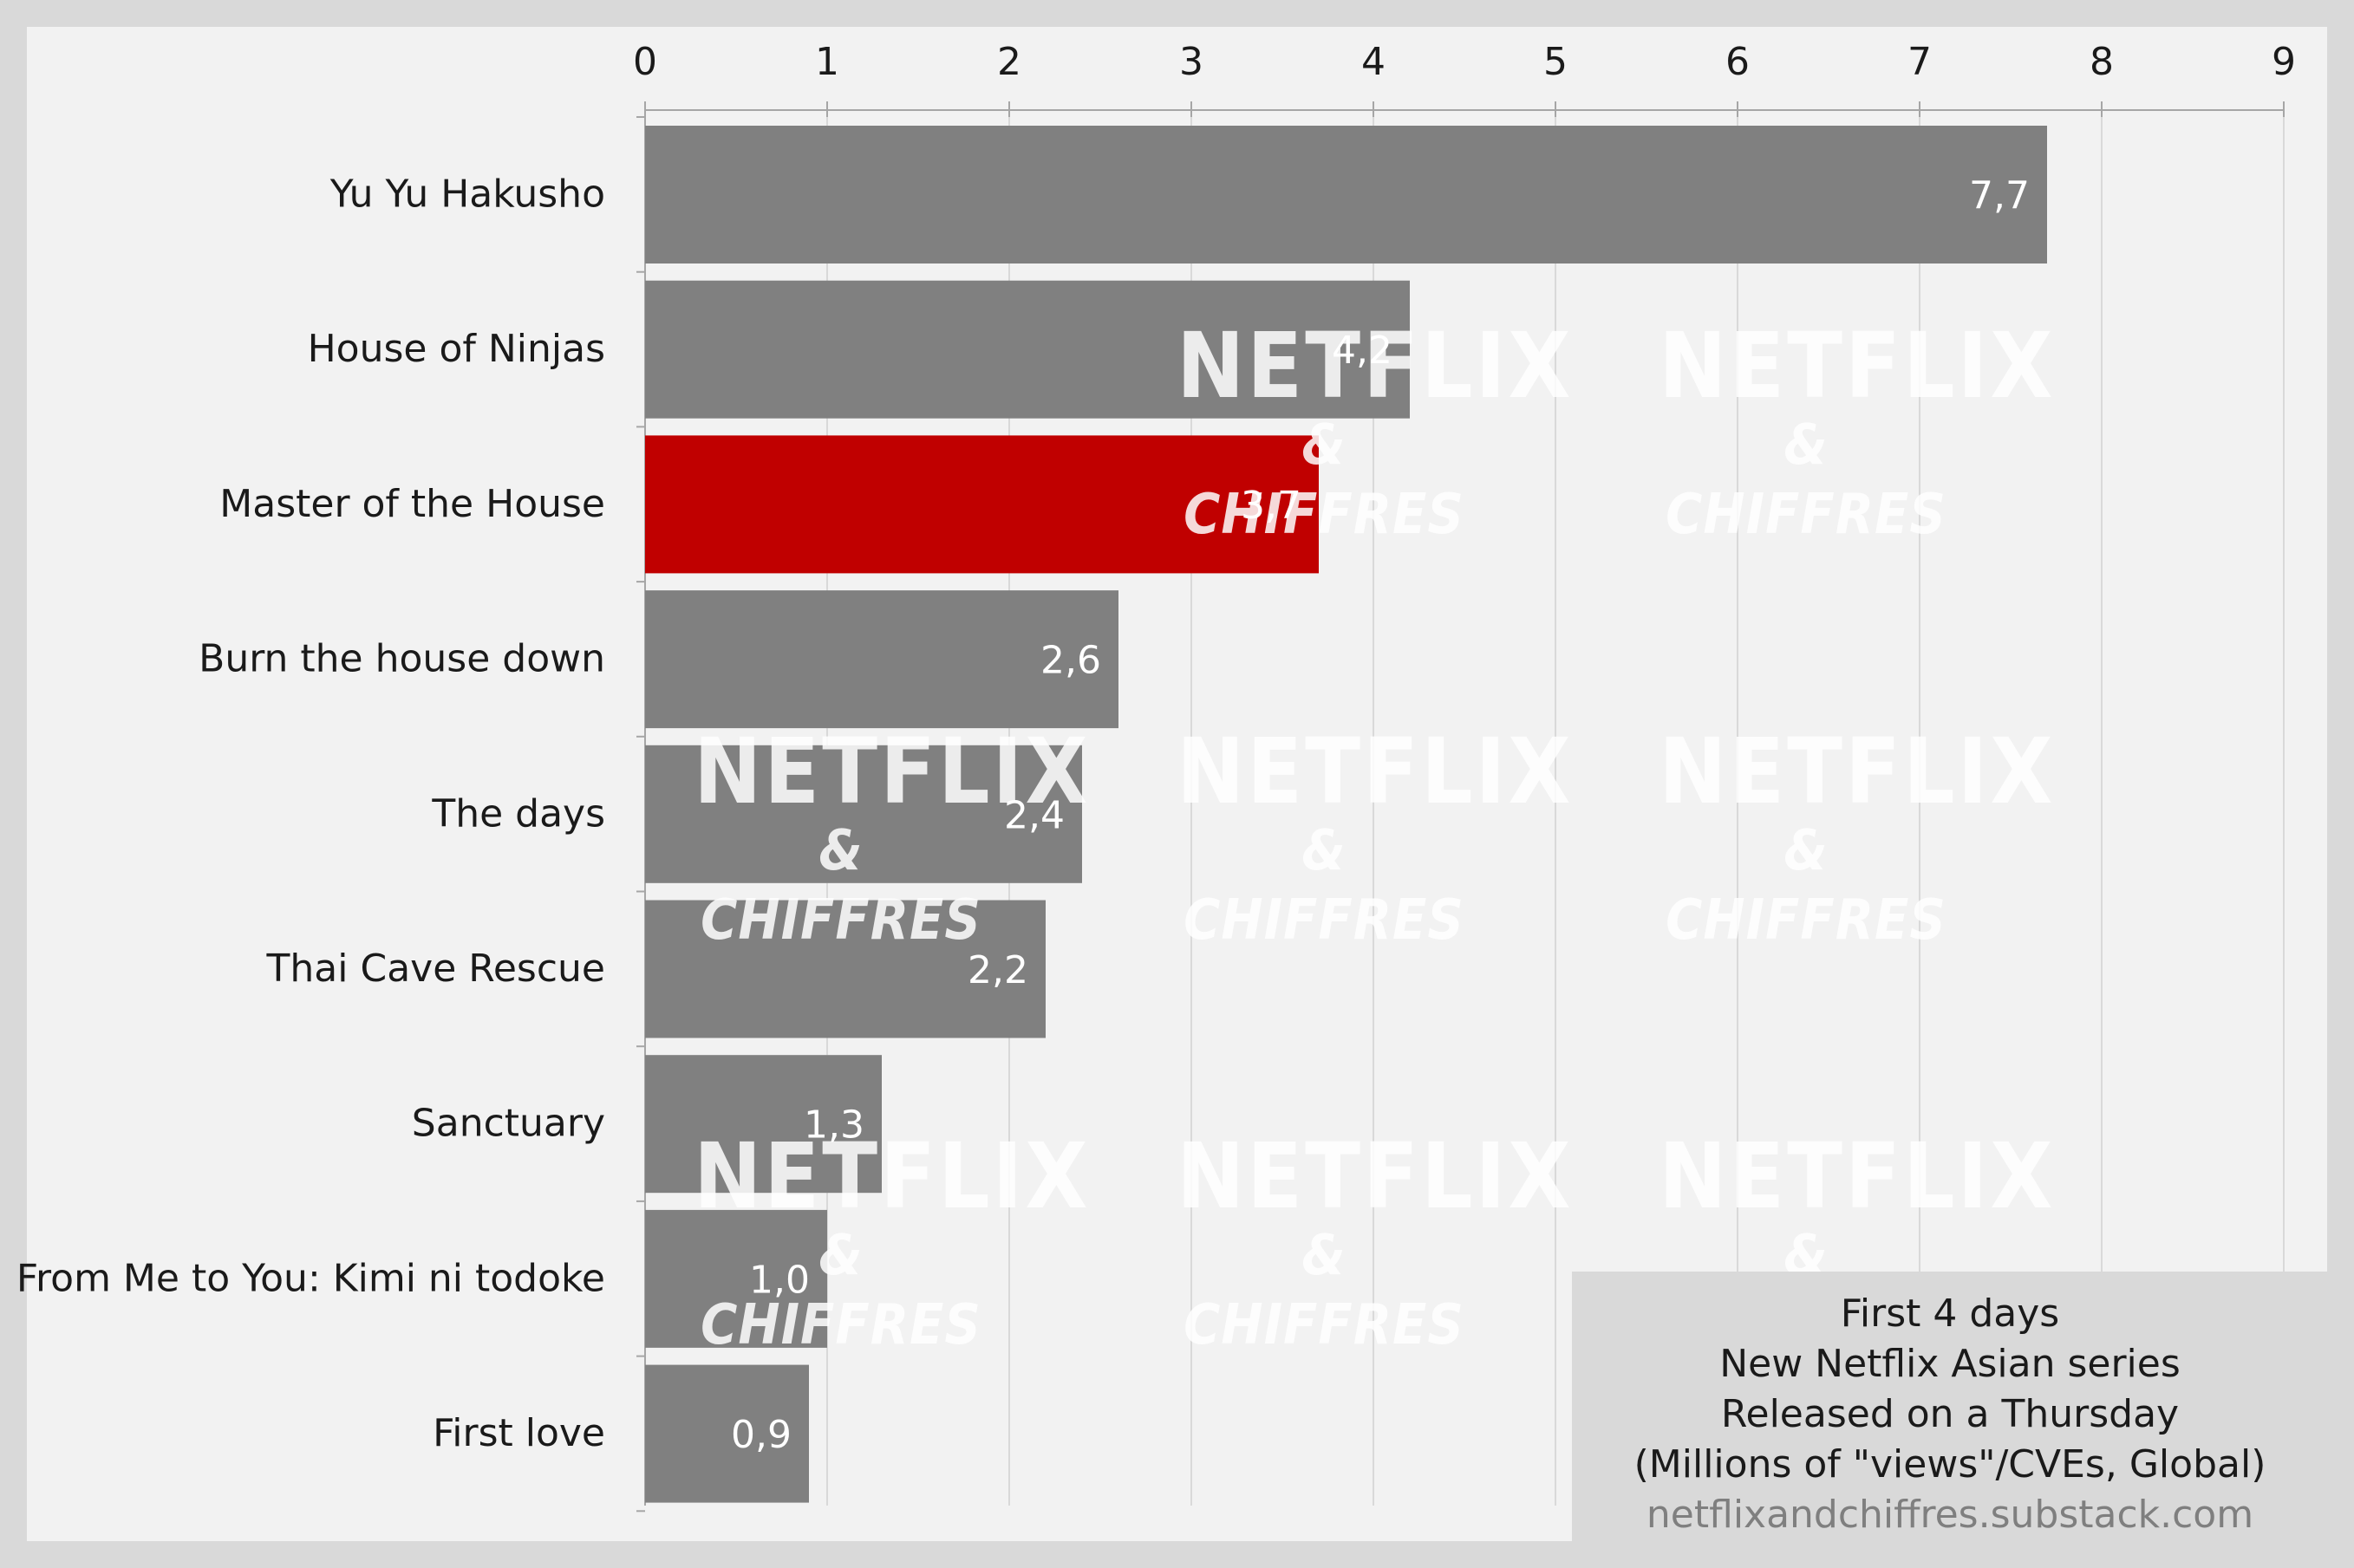  I want to click on source-link: netflixandchiffres.substack.com, so click(1950, 1515).